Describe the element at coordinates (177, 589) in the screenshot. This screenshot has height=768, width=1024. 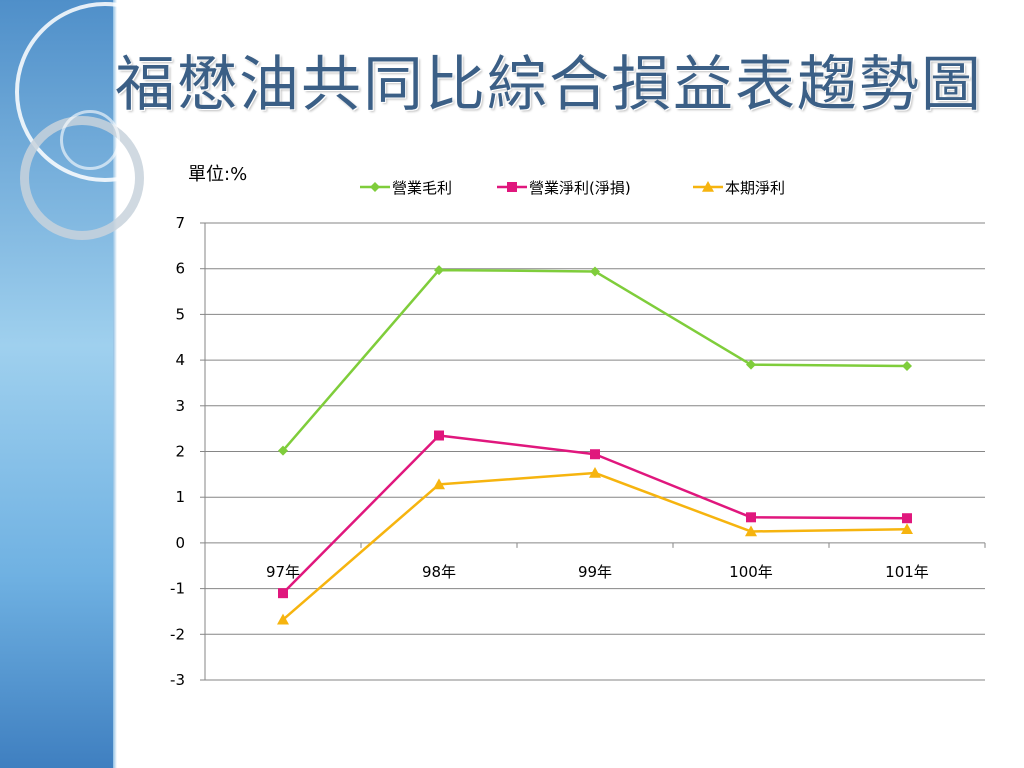
I see `y-tick-label: -1` at that location.